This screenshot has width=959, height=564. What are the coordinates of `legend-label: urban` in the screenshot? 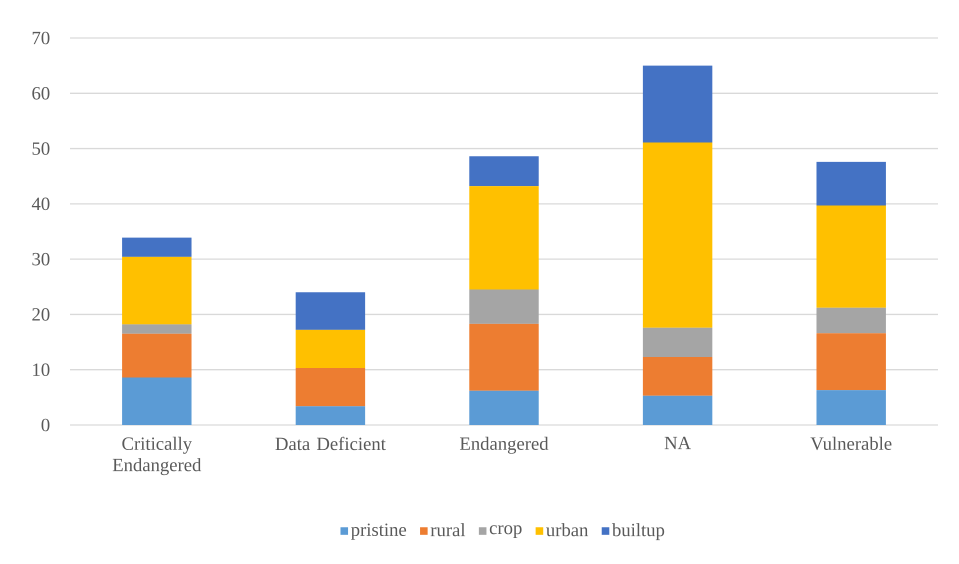 It's located at (567, 529).